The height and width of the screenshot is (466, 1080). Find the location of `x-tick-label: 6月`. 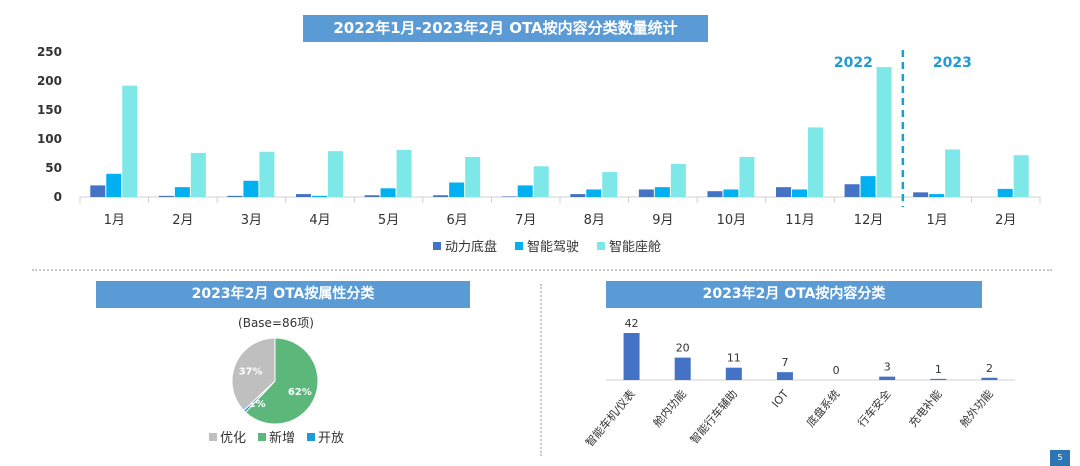

x-tick-label: 6月 is located at coordinates (457, 220).